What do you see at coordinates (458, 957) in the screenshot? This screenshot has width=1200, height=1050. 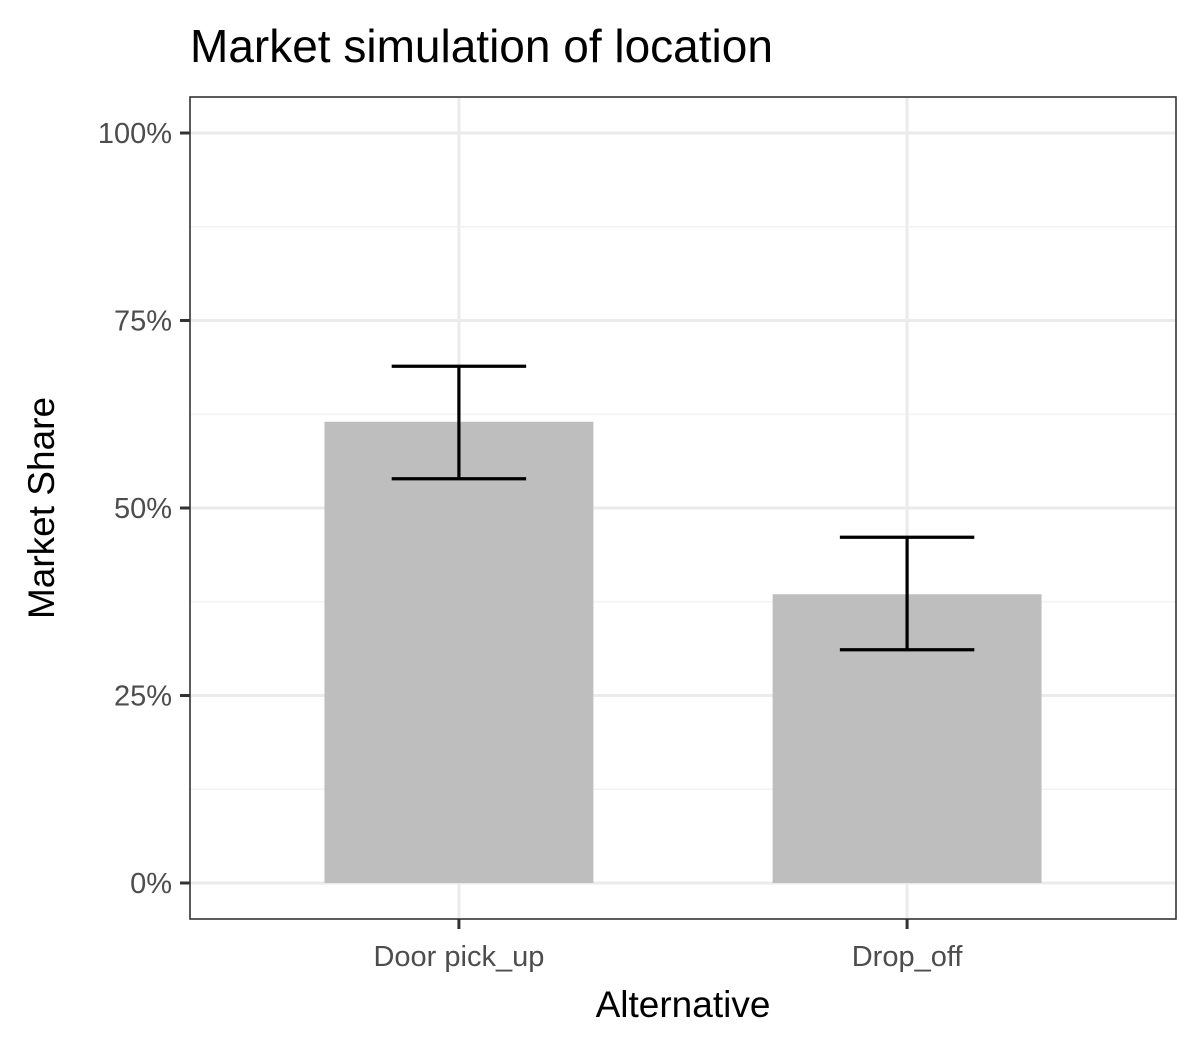 I see `x-tick-label: Door pick_up` at bounding box center [458, 957].